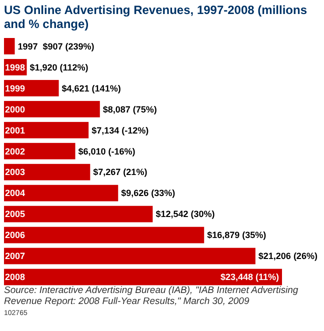 This screenshot has width=324, height=331. What do you see at coordinates (15, 235) in the screenshot?
I see `y-tick-label: 2006` at bounding box center [15, 235].